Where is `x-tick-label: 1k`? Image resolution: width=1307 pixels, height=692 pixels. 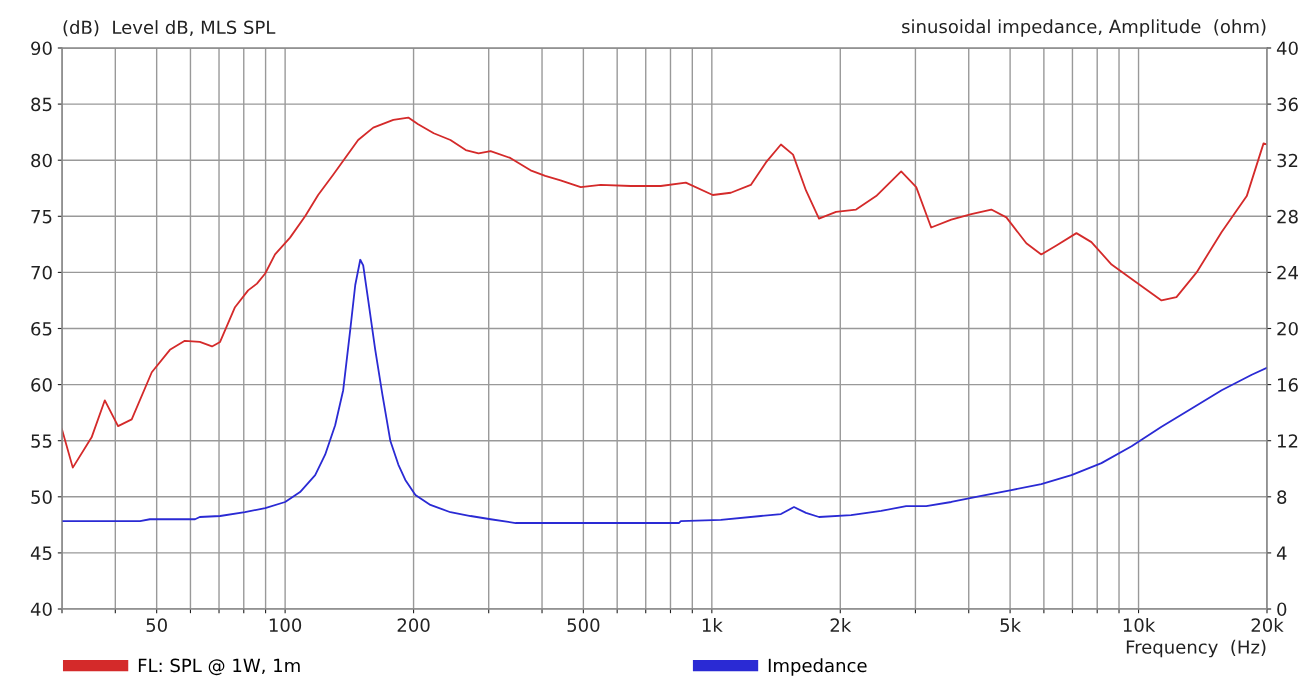
x-tick-label: 1k is located at coordinates (712, 625).